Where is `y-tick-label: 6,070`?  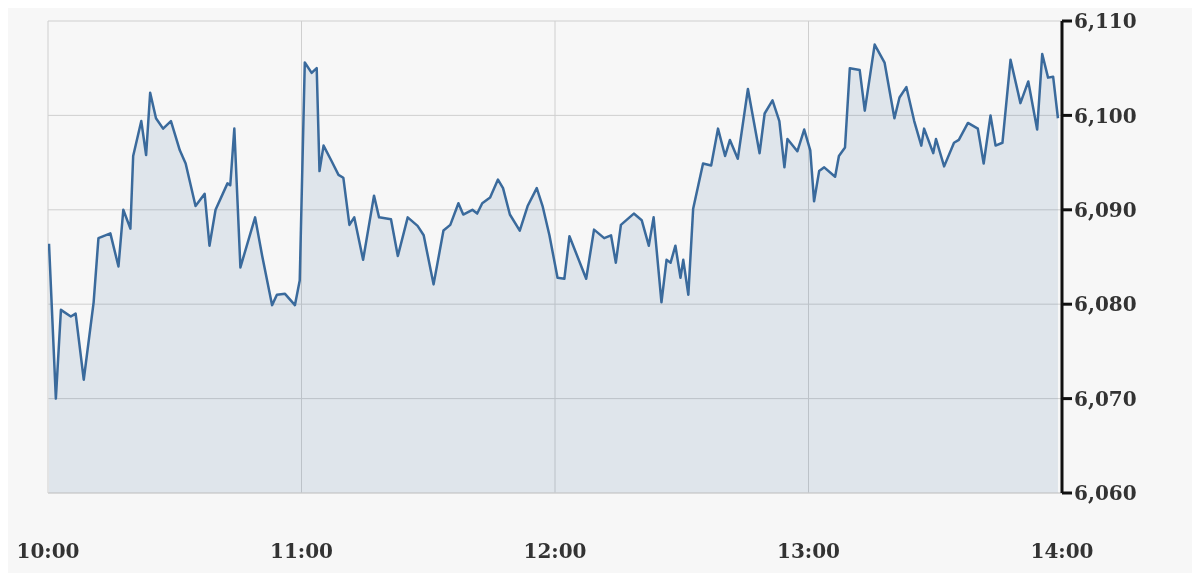 y-tick-label: 6,070 is located at coordinates (1105, 398).